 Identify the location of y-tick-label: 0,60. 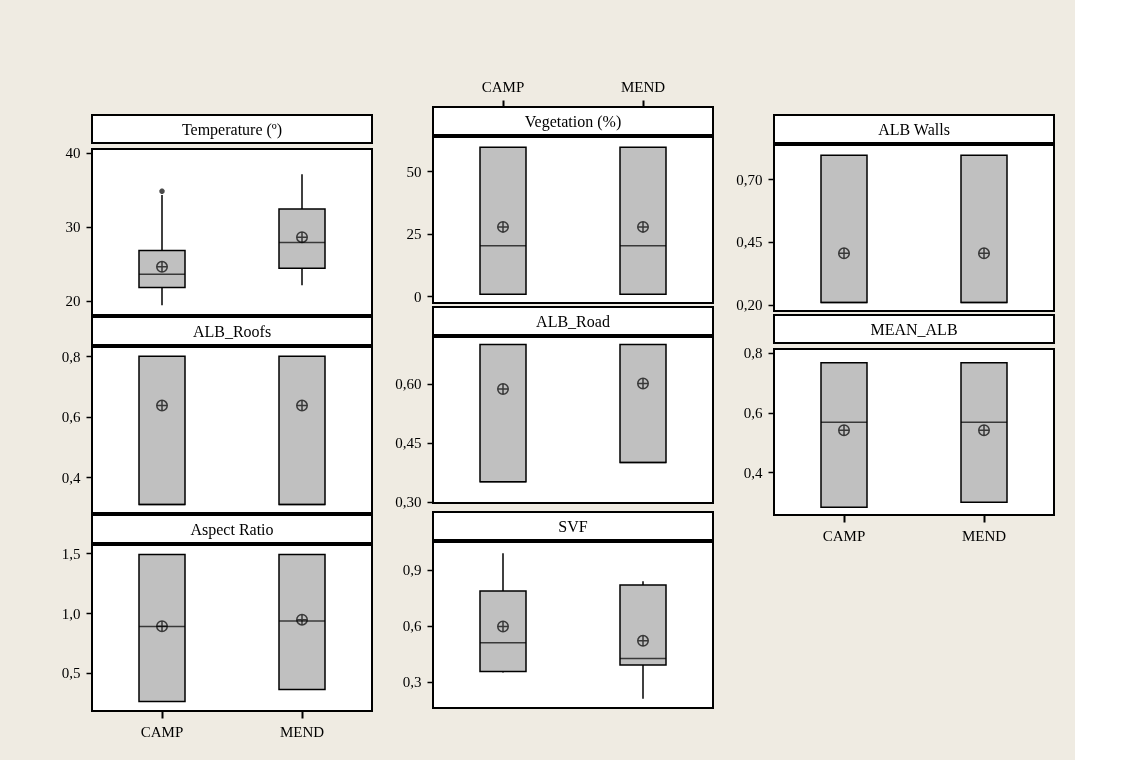
(408, 384).